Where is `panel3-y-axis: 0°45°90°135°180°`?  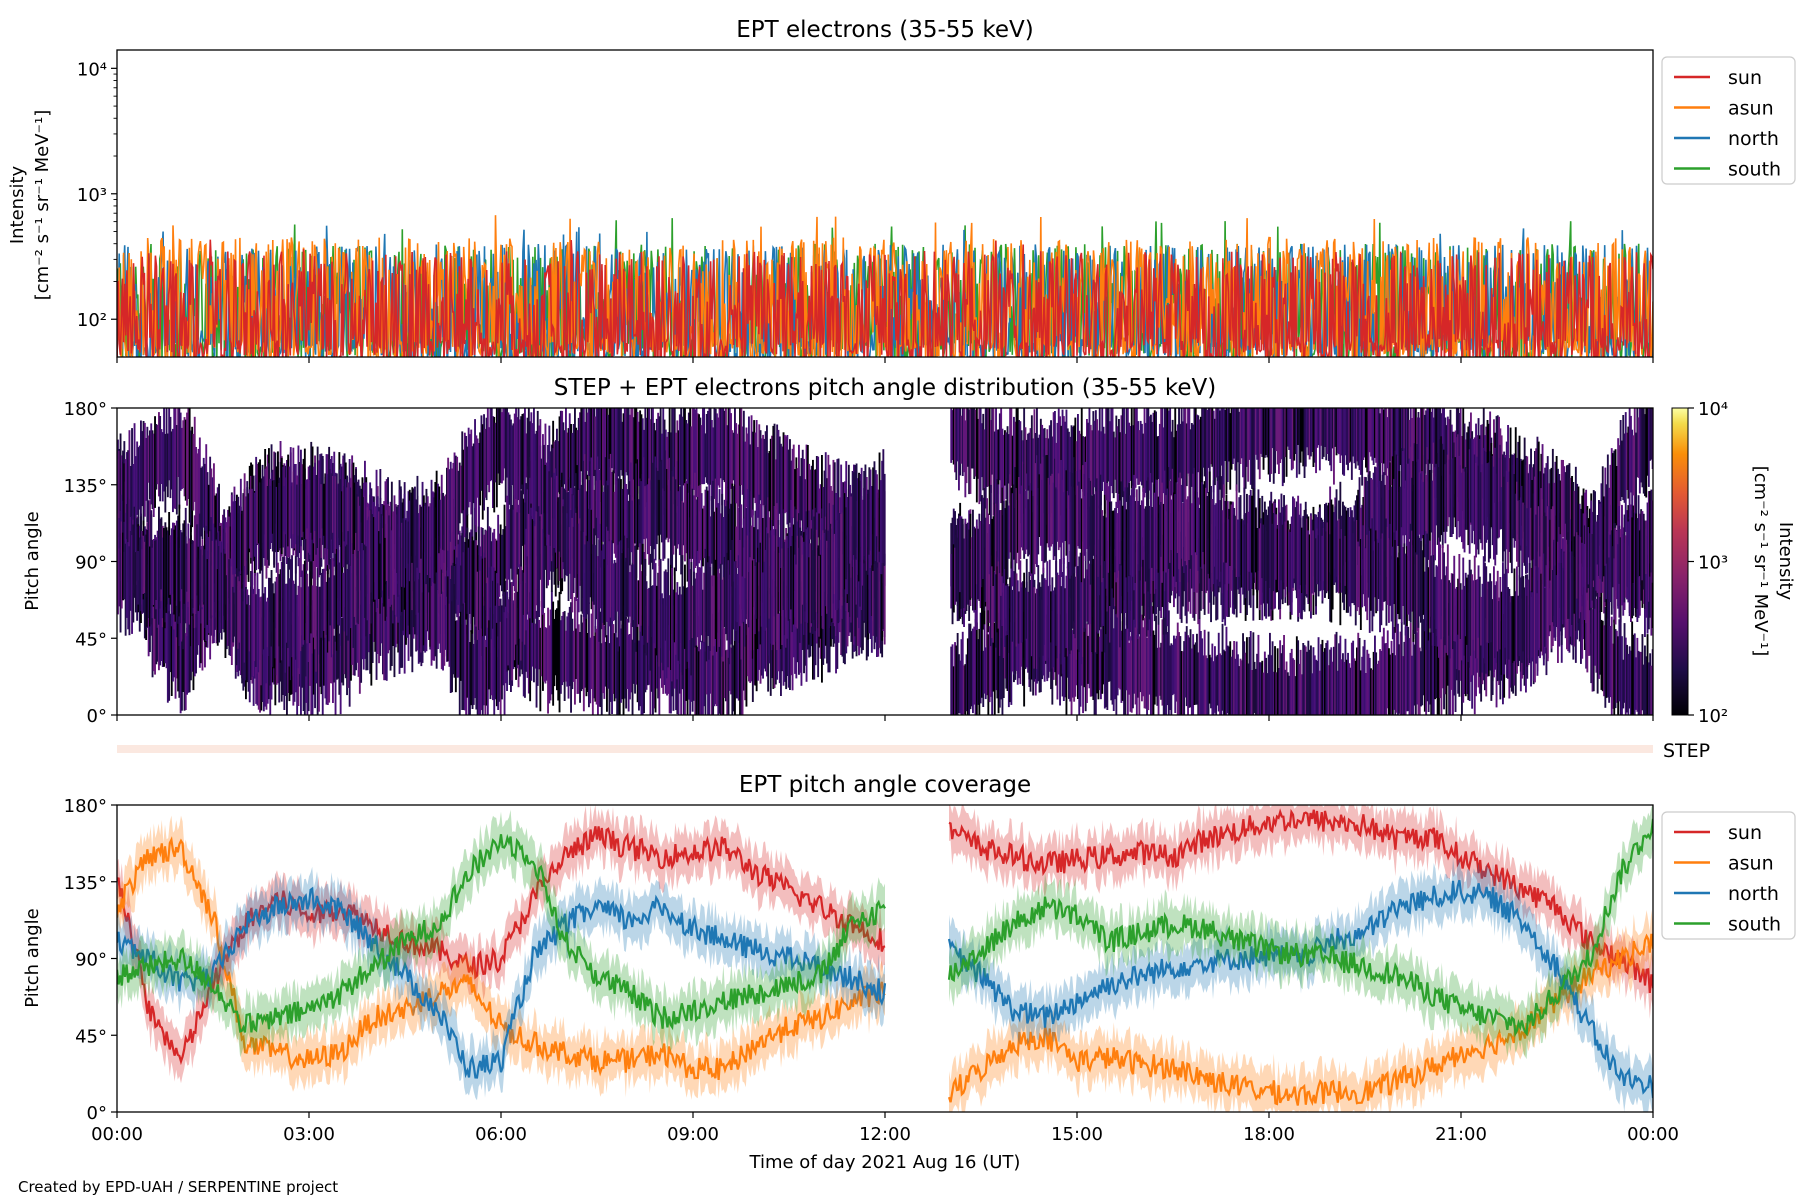
panel3-y-axis: 0°45°90°135°180° is located at coordinates (90, 960).